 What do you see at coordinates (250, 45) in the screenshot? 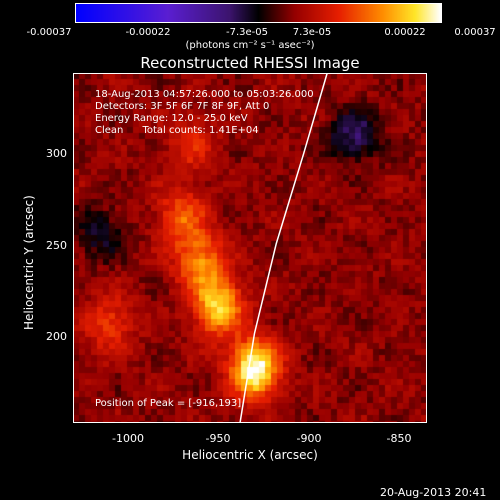
I see `colorbar-units: (photons cm⁻² s⁻¹ asec⁻²)` at bounding box center [250, 45].